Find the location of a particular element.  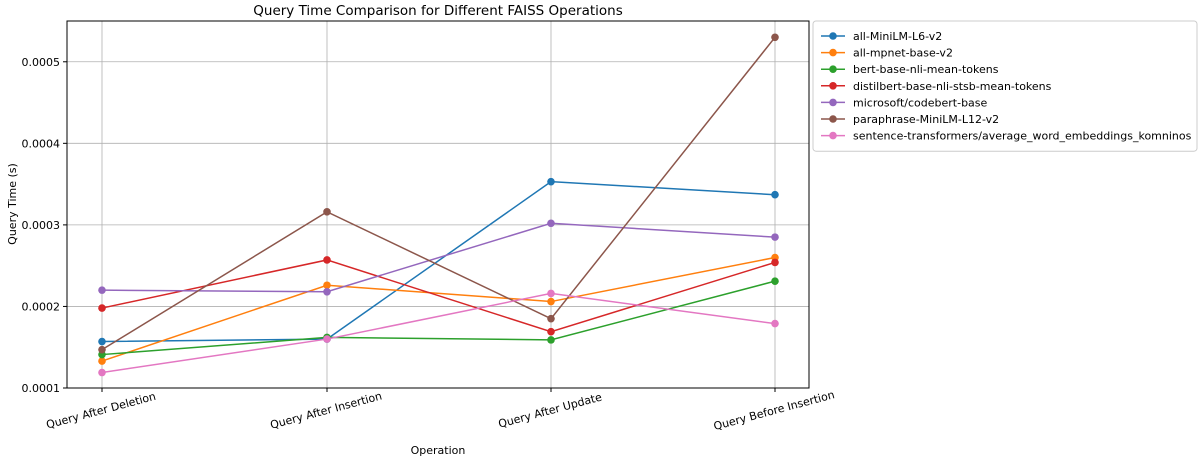

legend-label: all-mpnet-base-v2 is located at coordinates (903, 53).